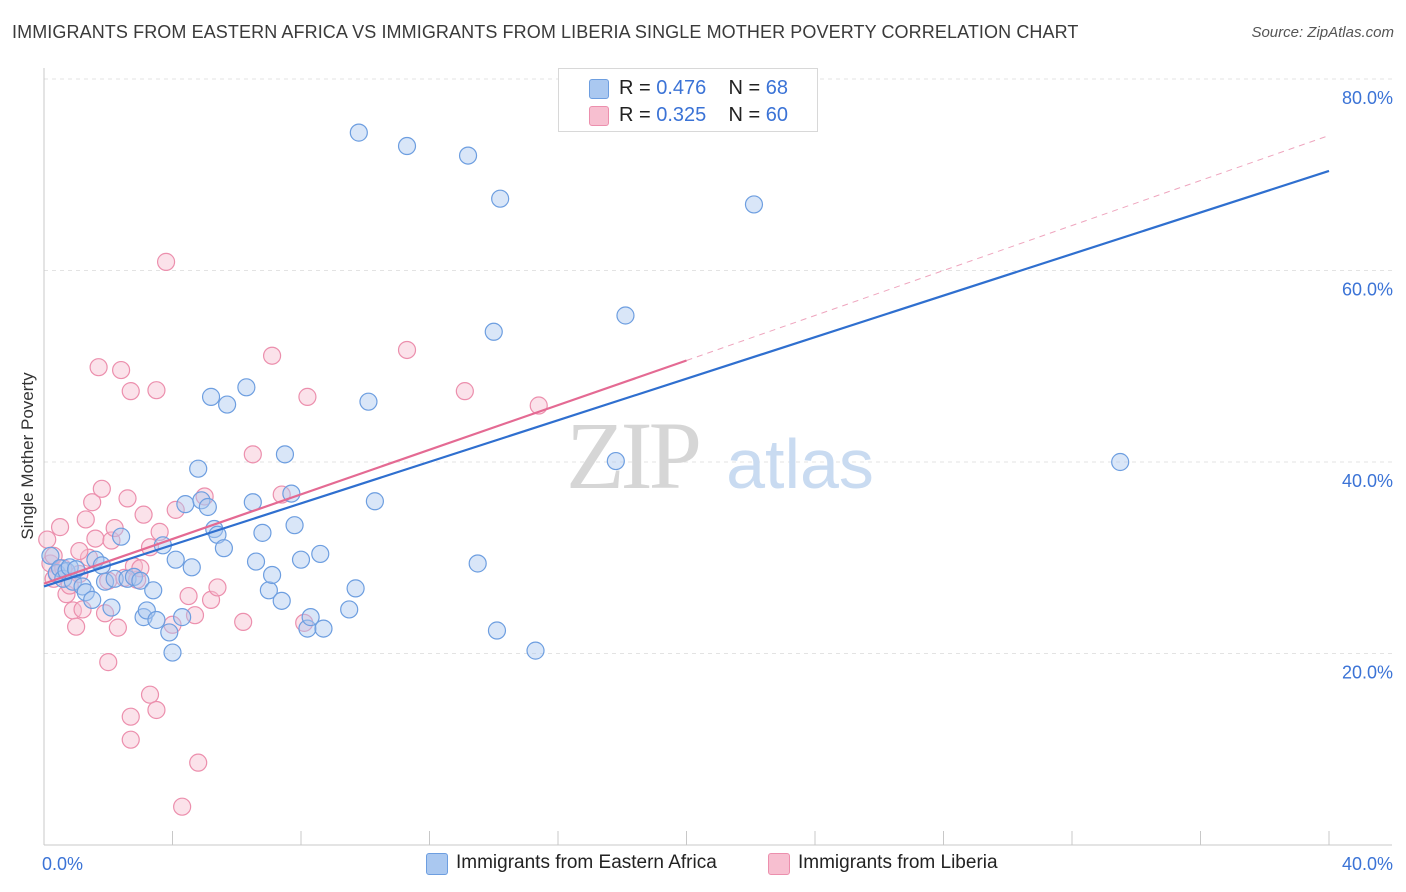 The image size is (1406, 892). What do you see at coordinates (62, 864) in the screenshot?
I see `x-tick-label: 0.0%` at bounding box center [62, 864].